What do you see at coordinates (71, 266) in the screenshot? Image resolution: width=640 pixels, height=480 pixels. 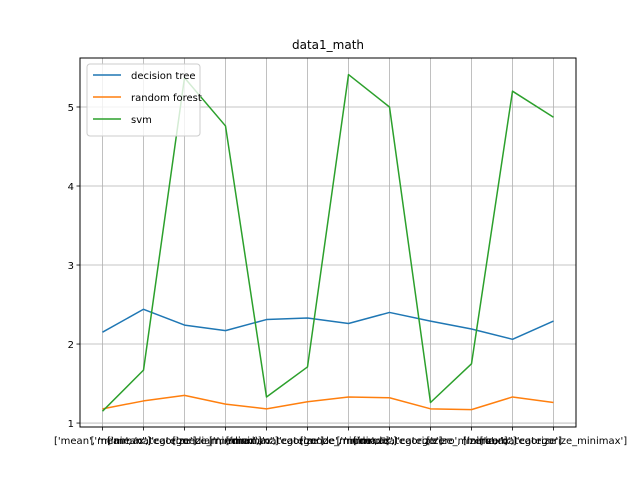 I see `y-tick-label: 3` at bounding box center [71, 266].